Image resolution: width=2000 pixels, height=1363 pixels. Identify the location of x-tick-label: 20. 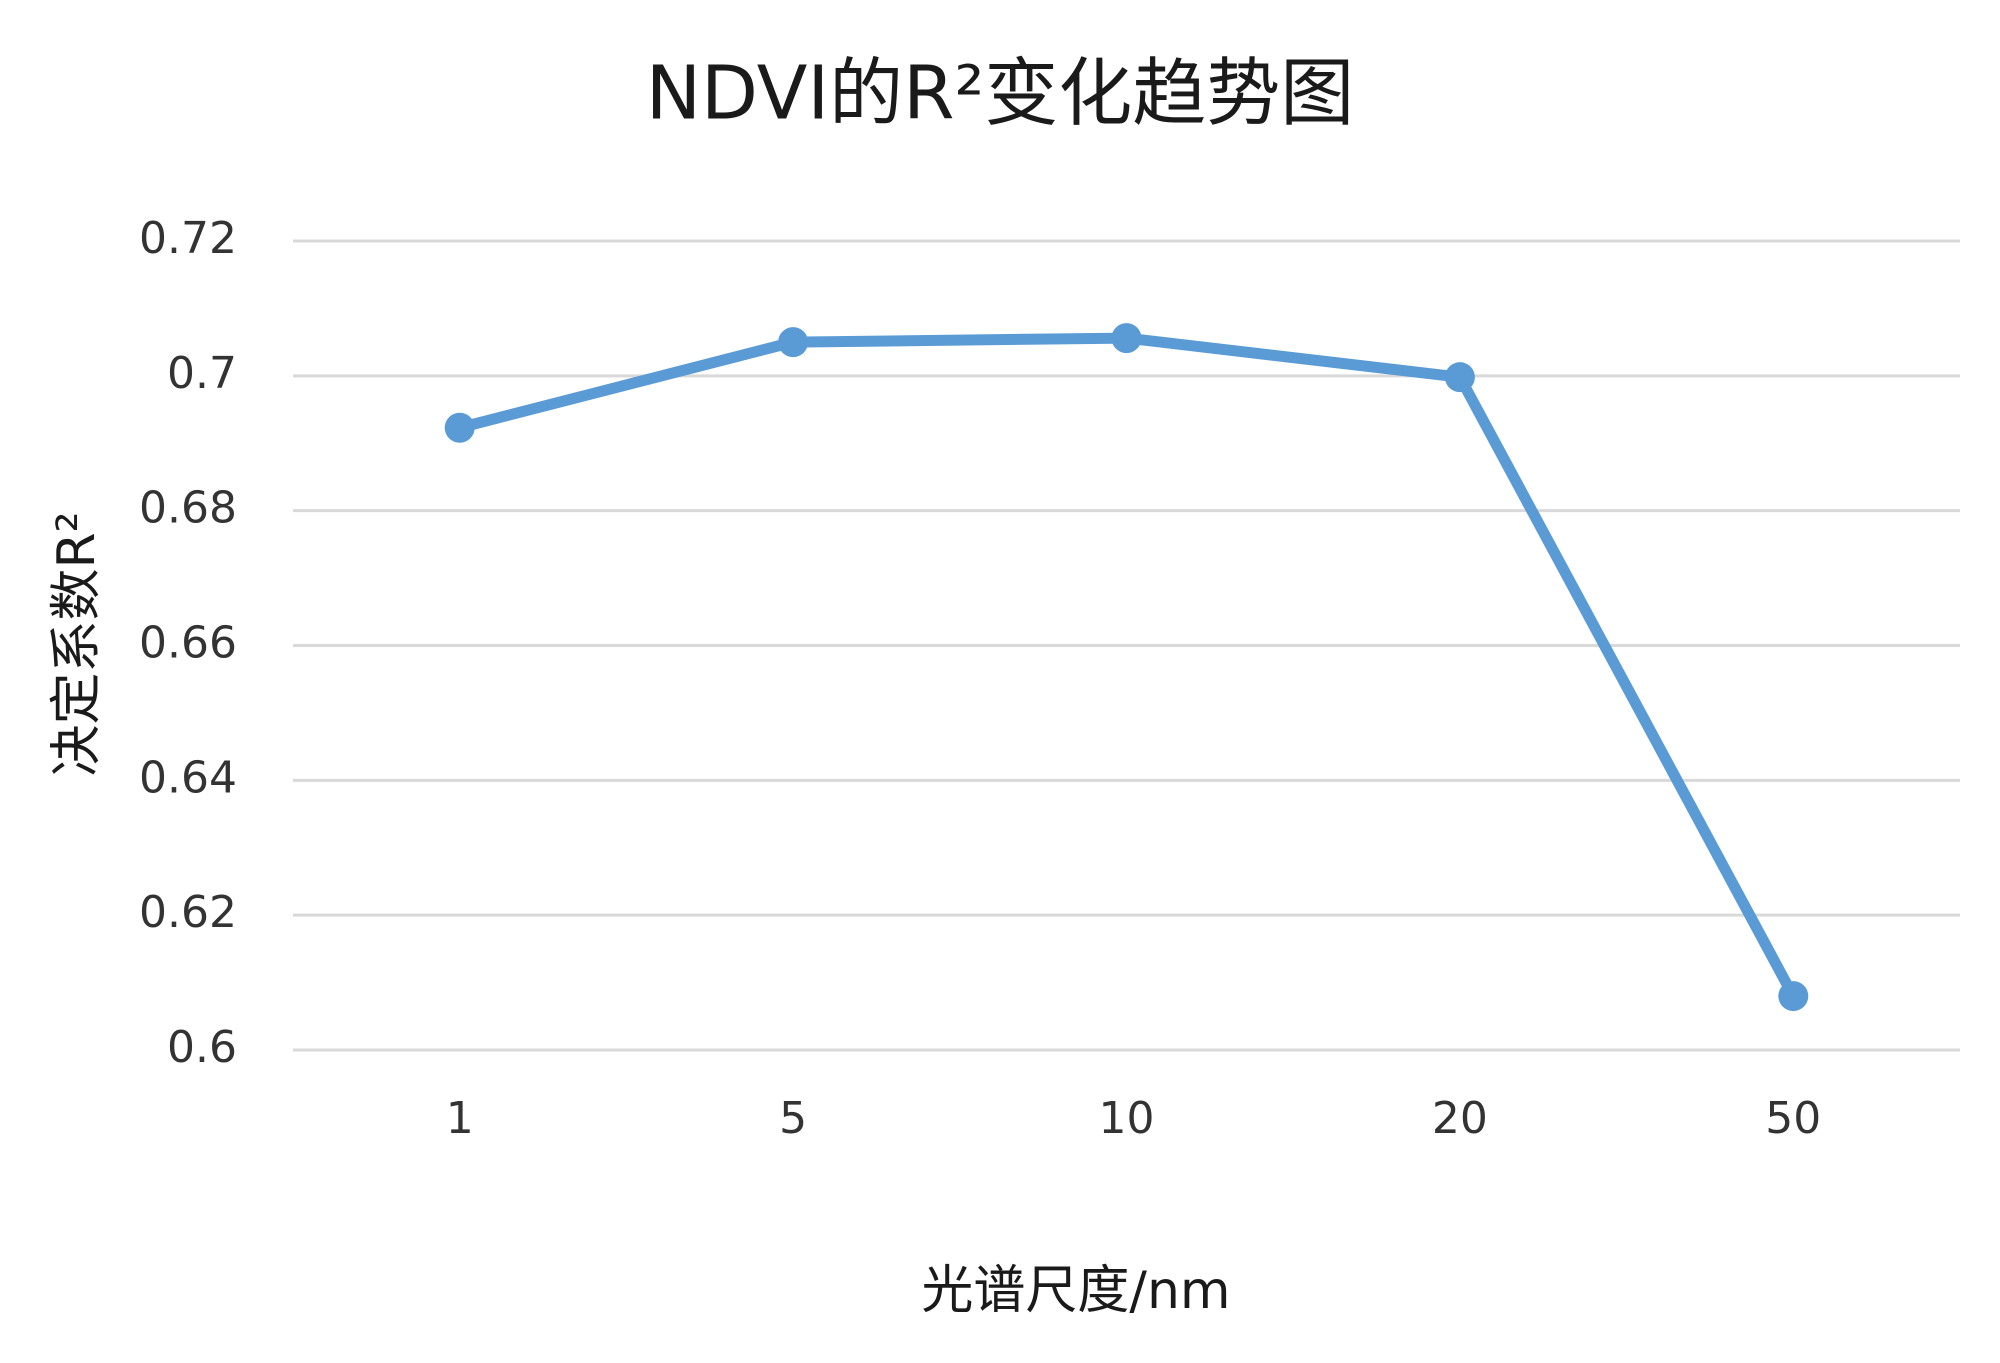
(1460, 1118).